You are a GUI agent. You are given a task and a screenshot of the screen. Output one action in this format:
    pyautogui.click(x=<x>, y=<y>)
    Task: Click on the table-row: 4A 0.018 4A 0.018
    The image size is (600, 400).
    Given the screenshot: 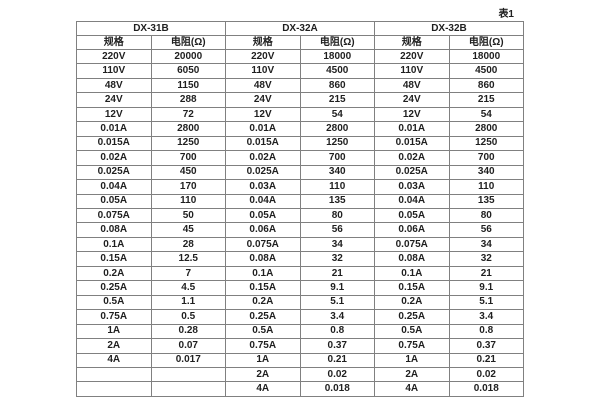 What is the action you would take?
    pyautogui.click(x=300, y=389)
    